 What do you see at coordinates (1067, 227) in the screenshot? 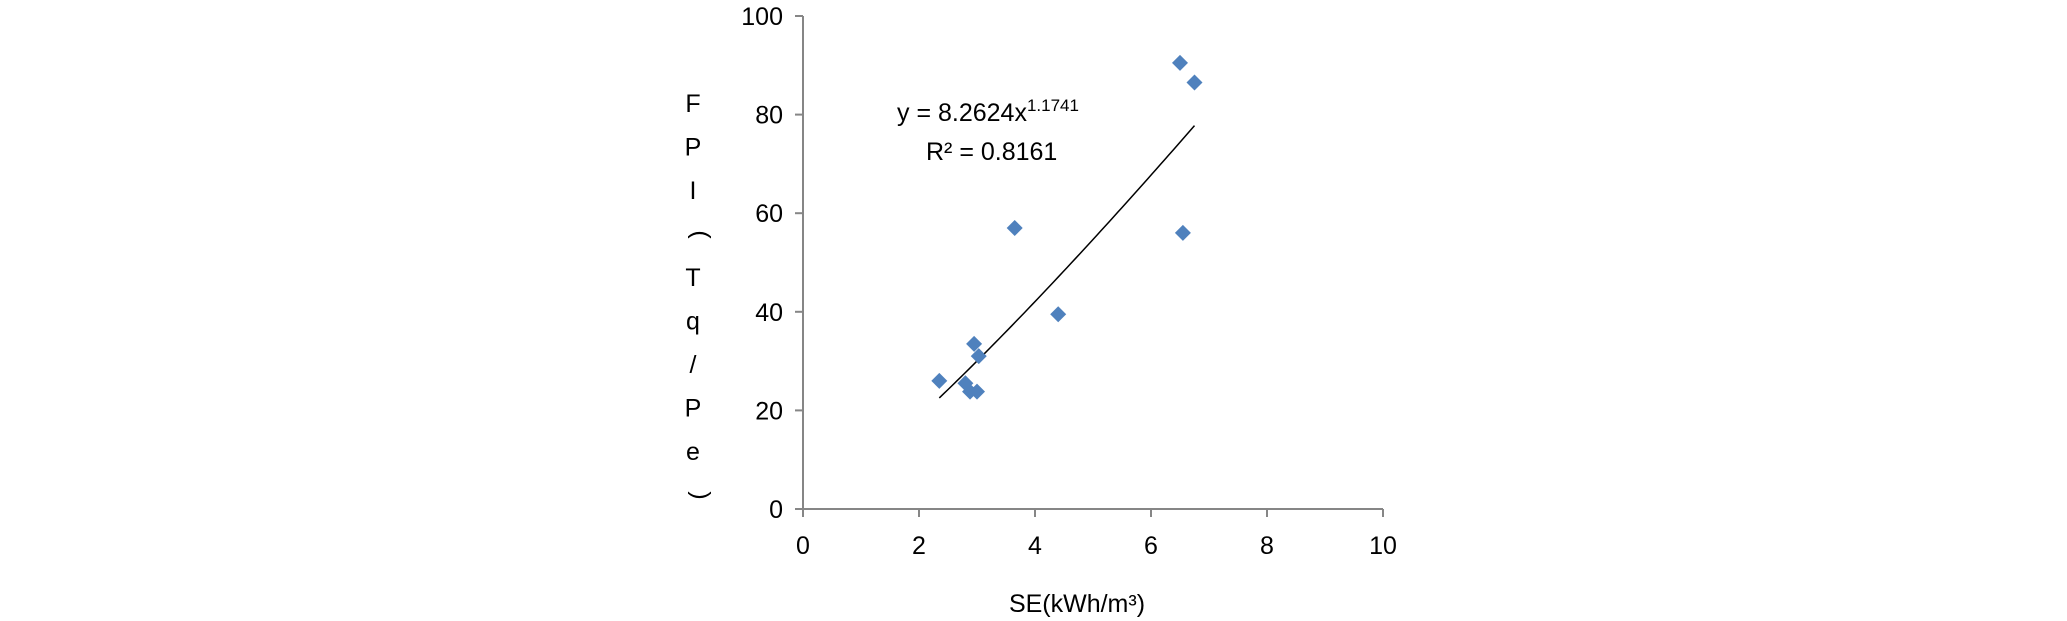
I see `data-points` at bounding box center [1067, 227].